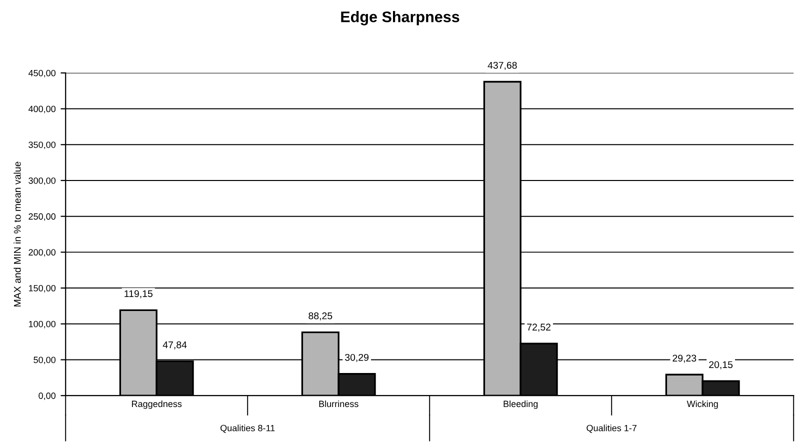 The height and width of the screenshot is (442, 800). What do you see at coordinates (157, 404) in the screenshot?
I see `x-tick-label: Raggedness` at bounding box center [157, 404].